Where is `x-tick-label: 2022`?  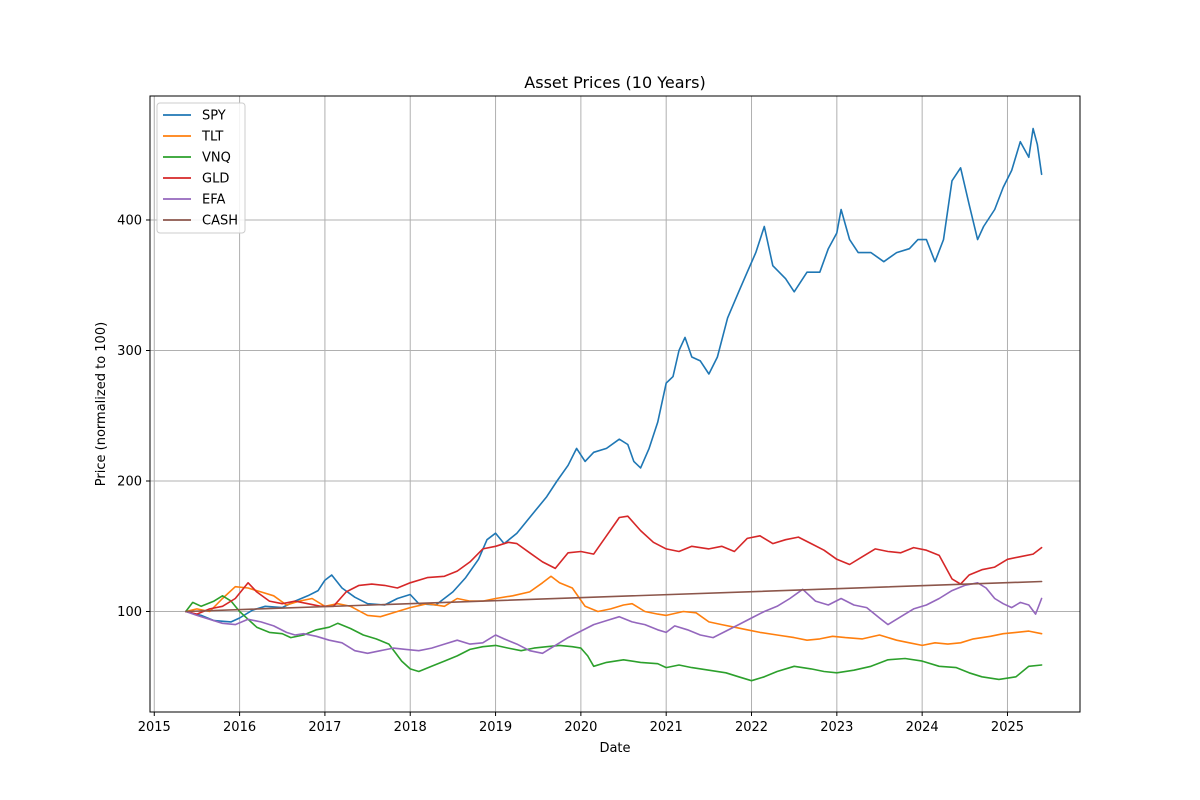
x-tick-label: 2022 is located at coordinates (751, 727).